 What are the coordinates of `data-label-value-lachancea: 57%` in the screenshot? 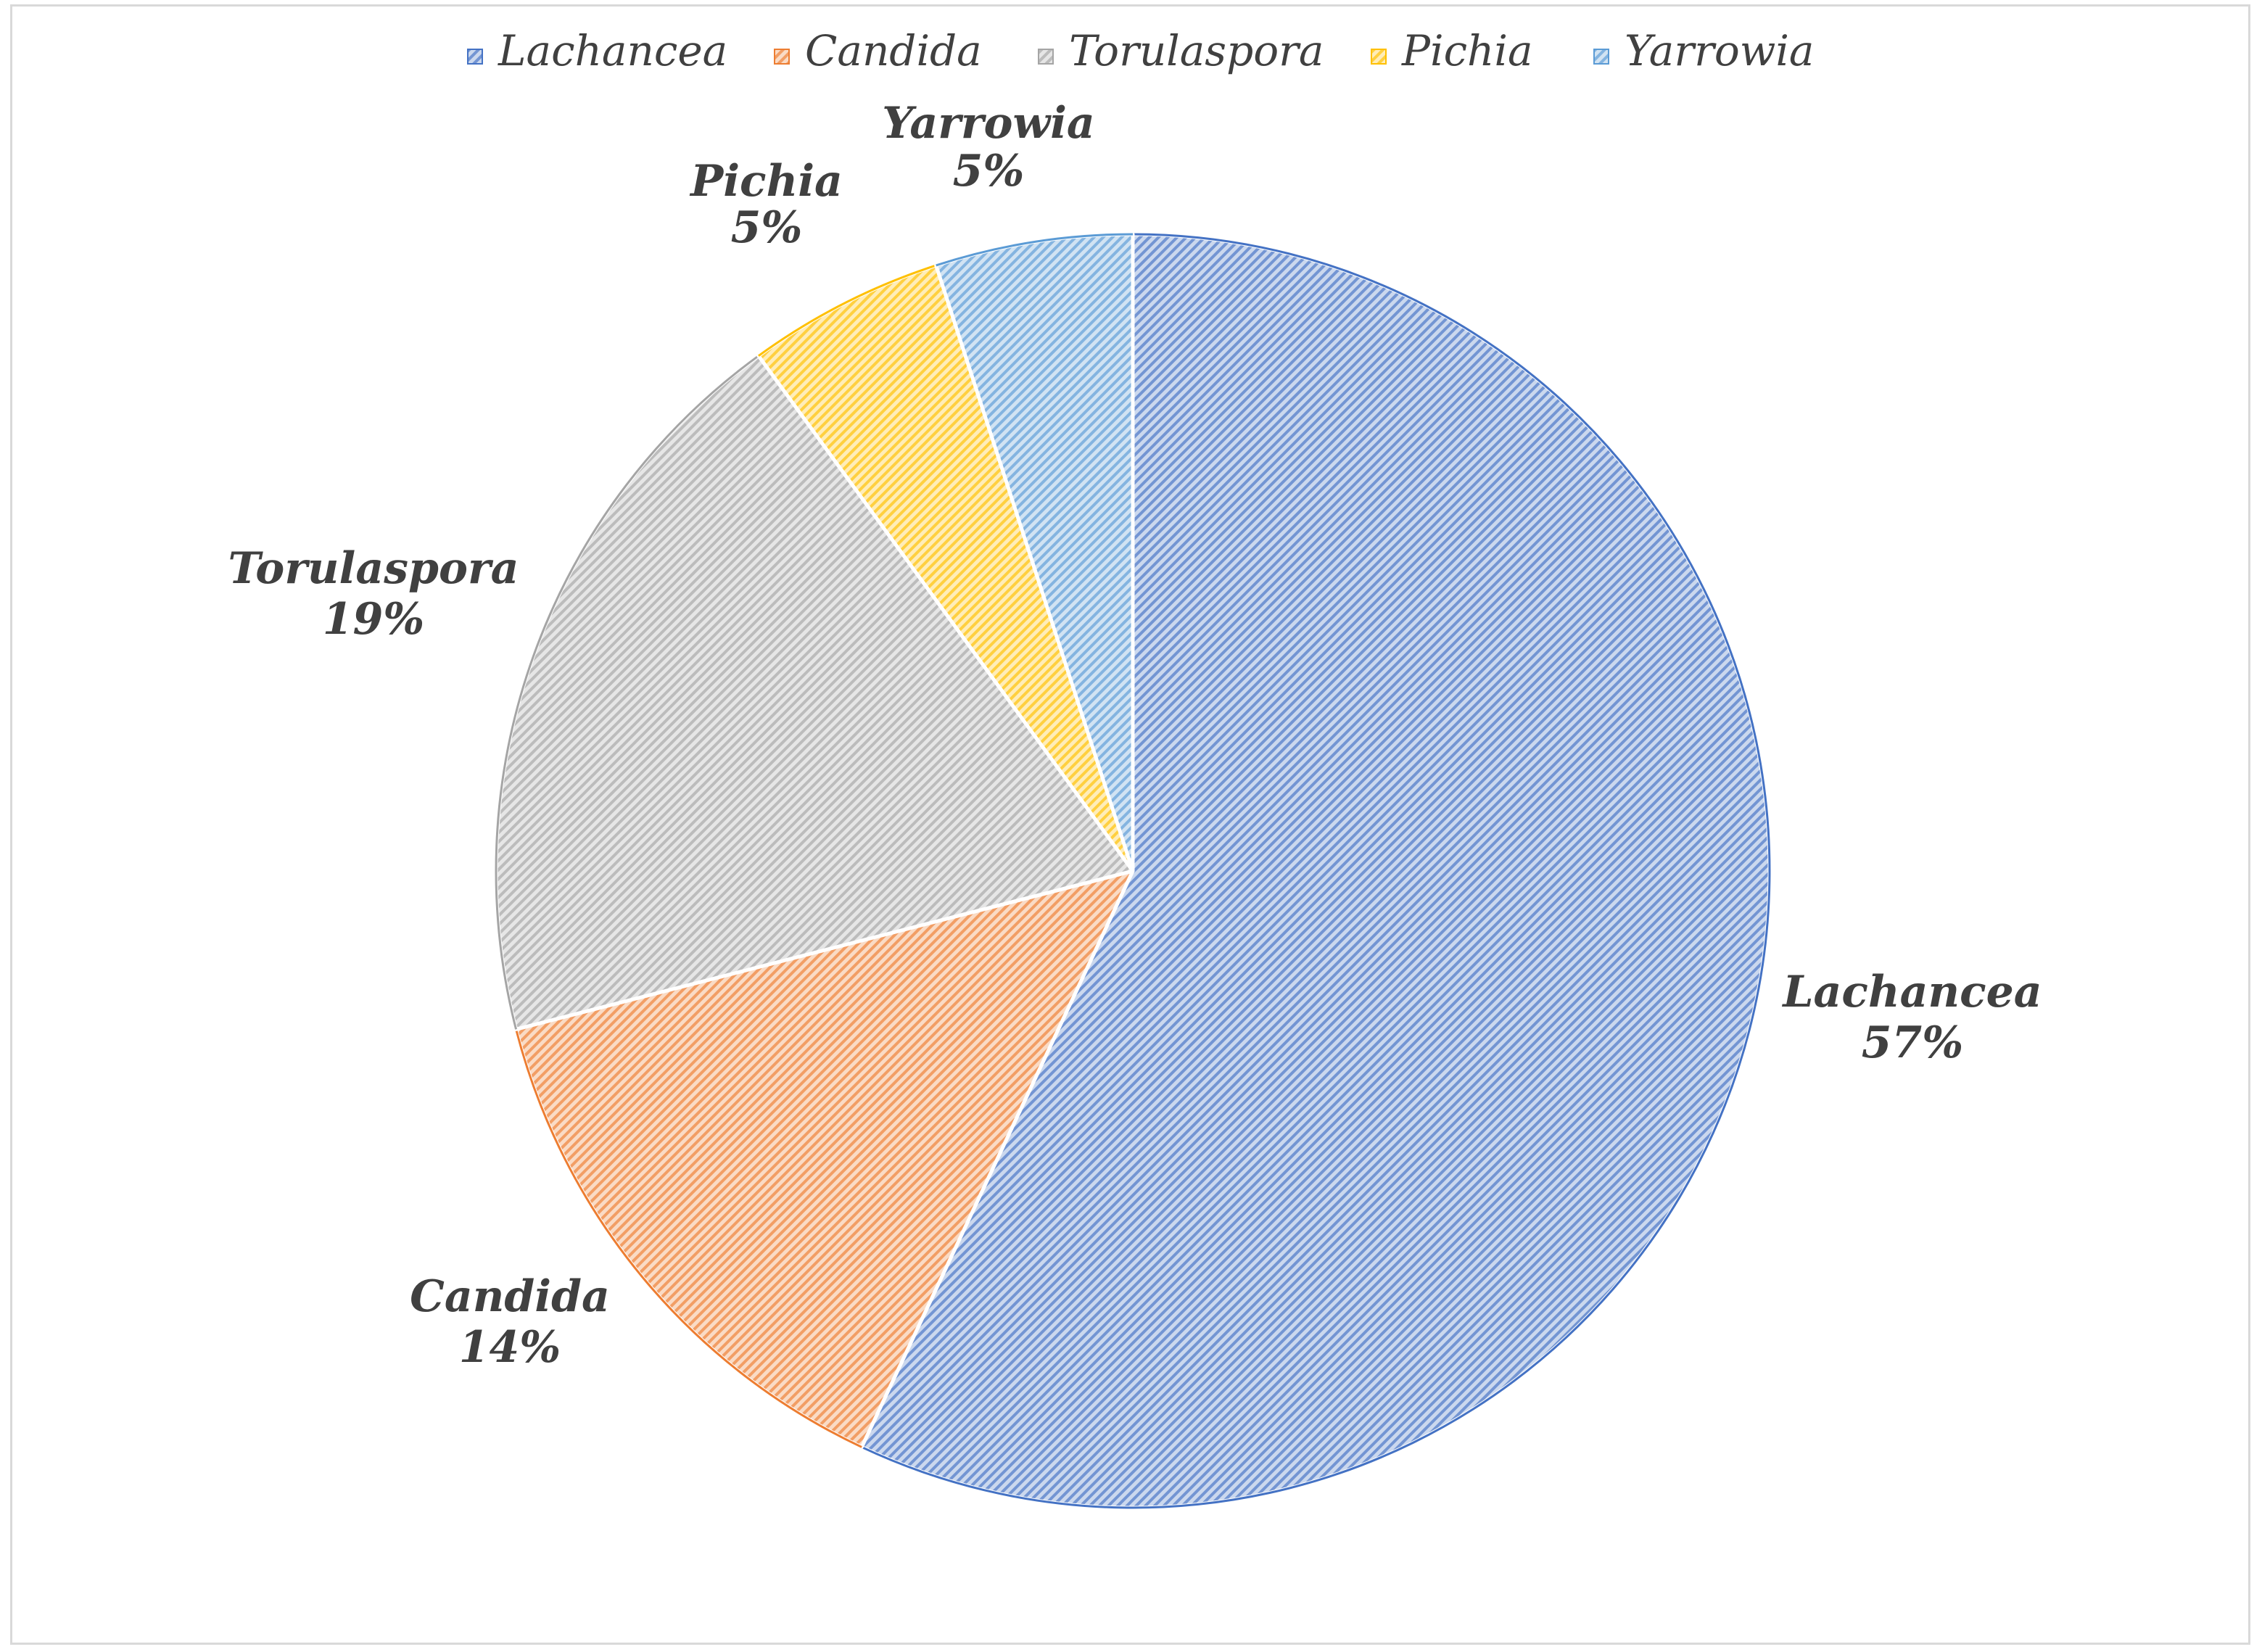 It's located at (1913, 1043).